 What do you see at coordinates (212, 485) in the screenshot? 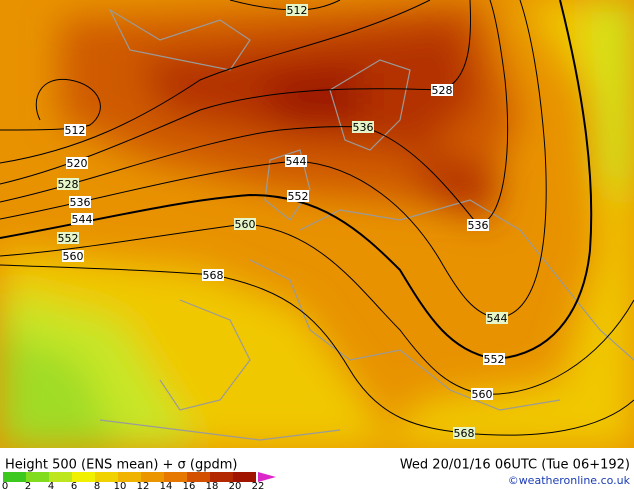
I see `colorbar-tick-label: 18` at bounding box center [212, 485].